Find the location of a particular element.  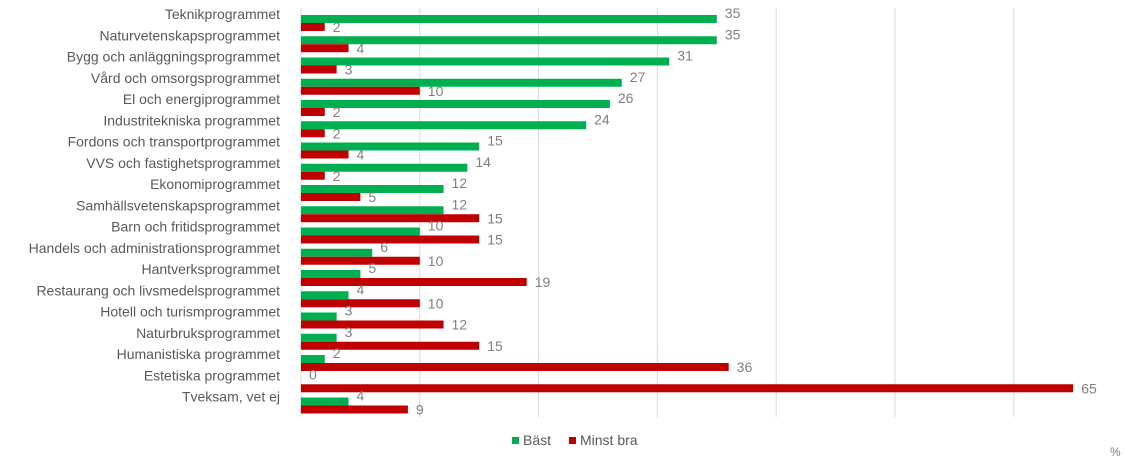

legend-label: Bäst is located at coordinates (537, 440).